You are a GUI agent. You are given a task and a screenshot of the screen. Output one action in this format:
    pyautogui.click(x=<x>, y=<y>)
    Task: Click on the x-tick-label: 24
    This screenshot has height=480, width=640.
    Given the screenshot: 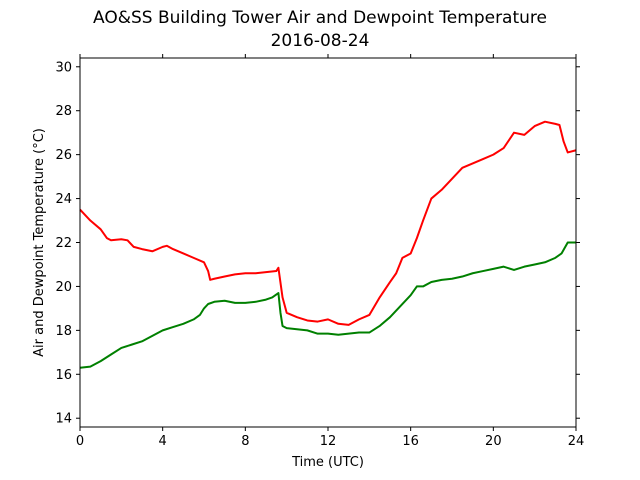 What is the action you would take?
    pyautogui.click(x=576, y=441)
    